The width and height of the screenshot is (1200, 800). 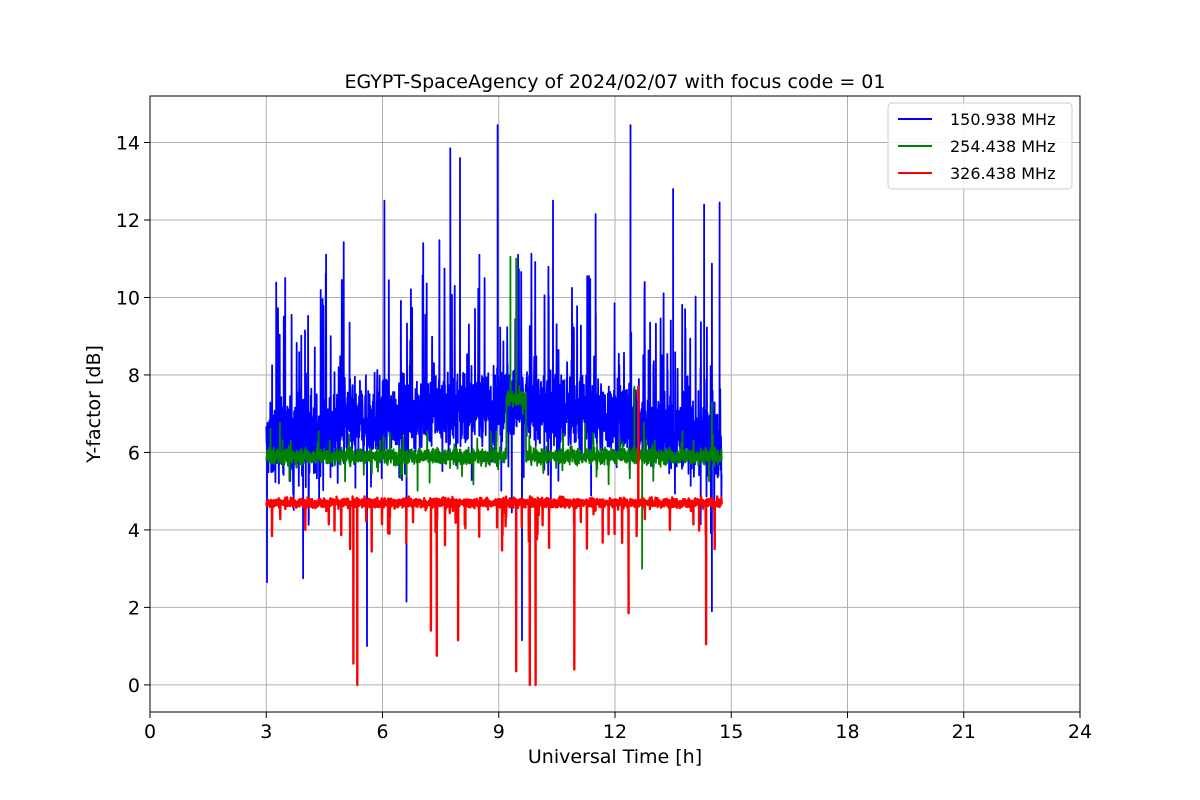 I want to click on legend: 150.938 MHz 254.438 MHz 326.438 MHz, so click(x=980, y=146).